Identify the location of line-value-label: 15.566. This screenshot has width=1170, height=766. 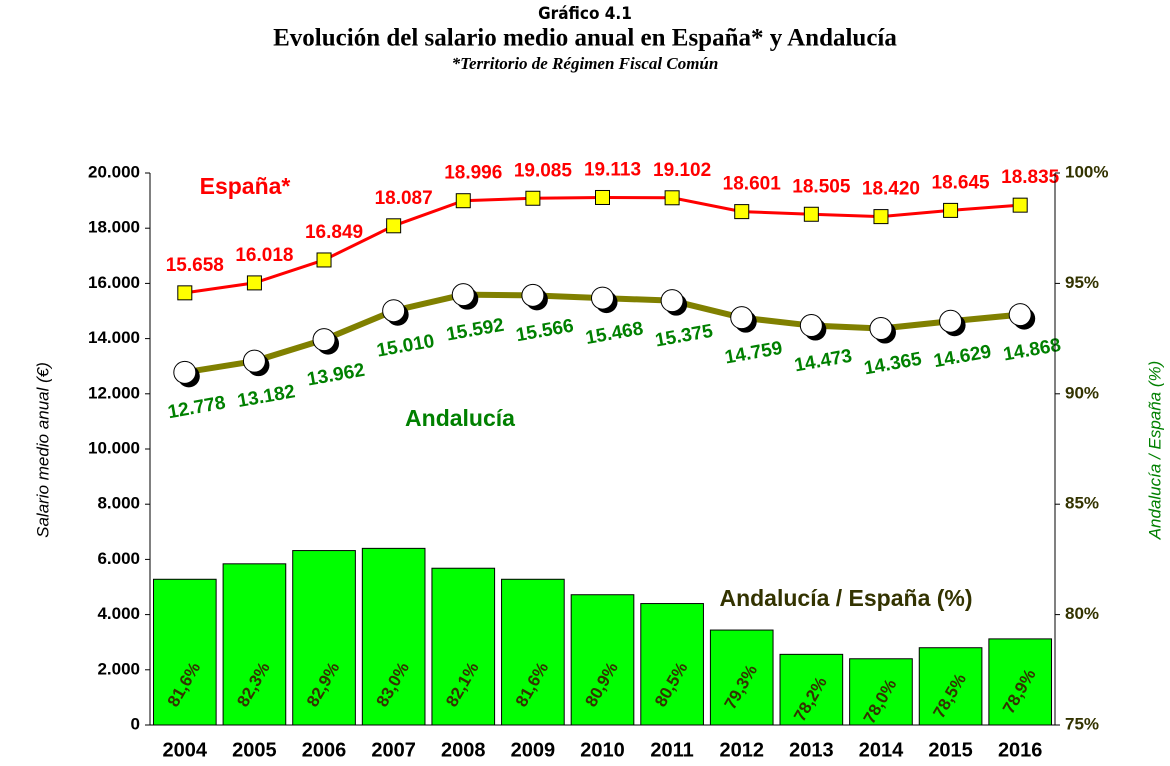
(544, 331).